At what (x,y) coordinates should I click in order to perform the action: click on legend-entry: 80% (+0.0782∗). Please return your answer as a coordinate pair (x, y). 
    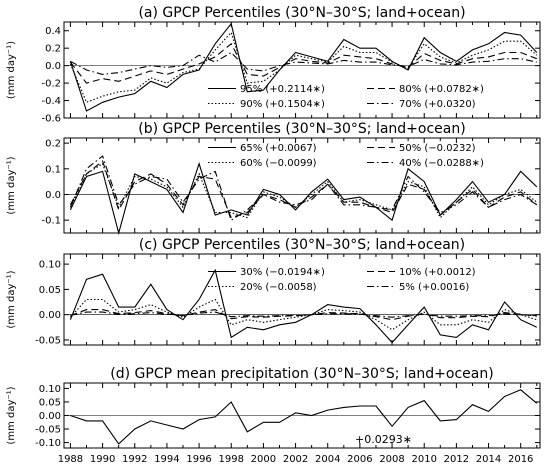
    Looking at the image, I should click on (441, 89).